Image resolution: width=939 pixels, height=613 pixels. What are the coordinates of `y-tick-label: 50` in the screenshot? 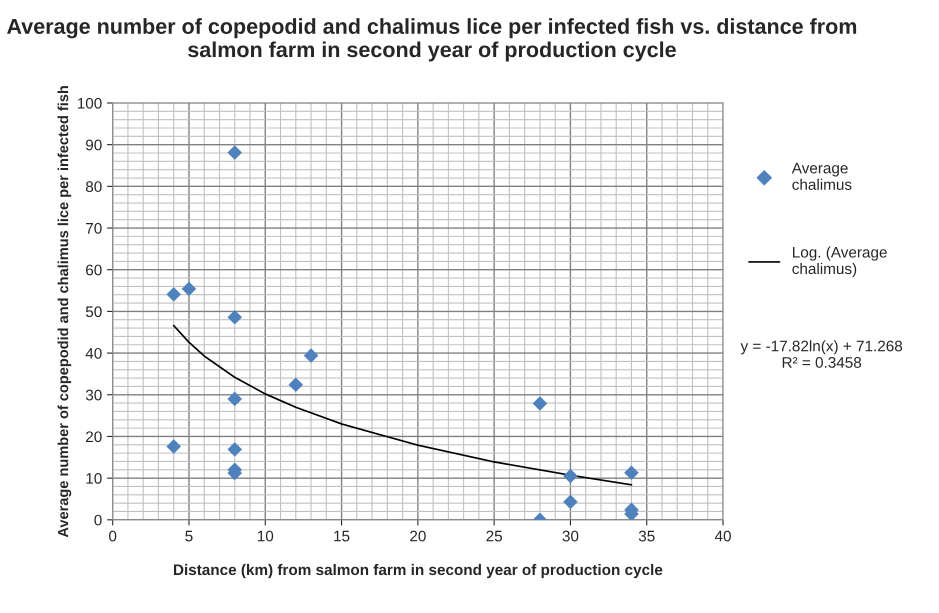 It's located at (94, 312).